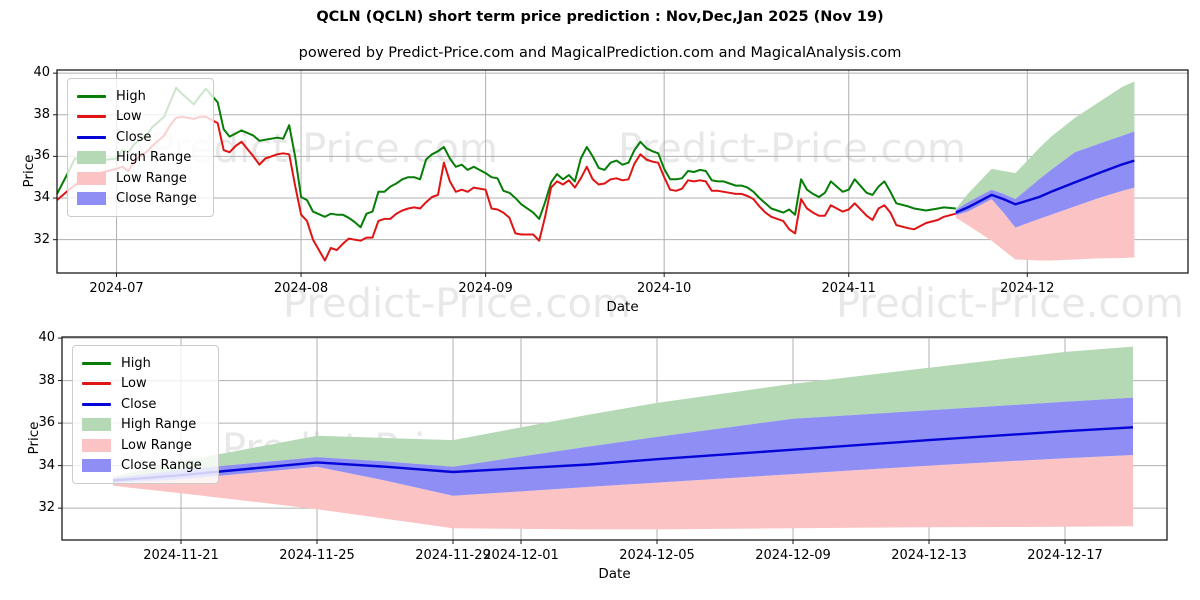 The image size is (1200, 600). Describe the element at coordinates (657, 555) in the screenshot. I see `x-tick-label: 2024-12-05` at that location.